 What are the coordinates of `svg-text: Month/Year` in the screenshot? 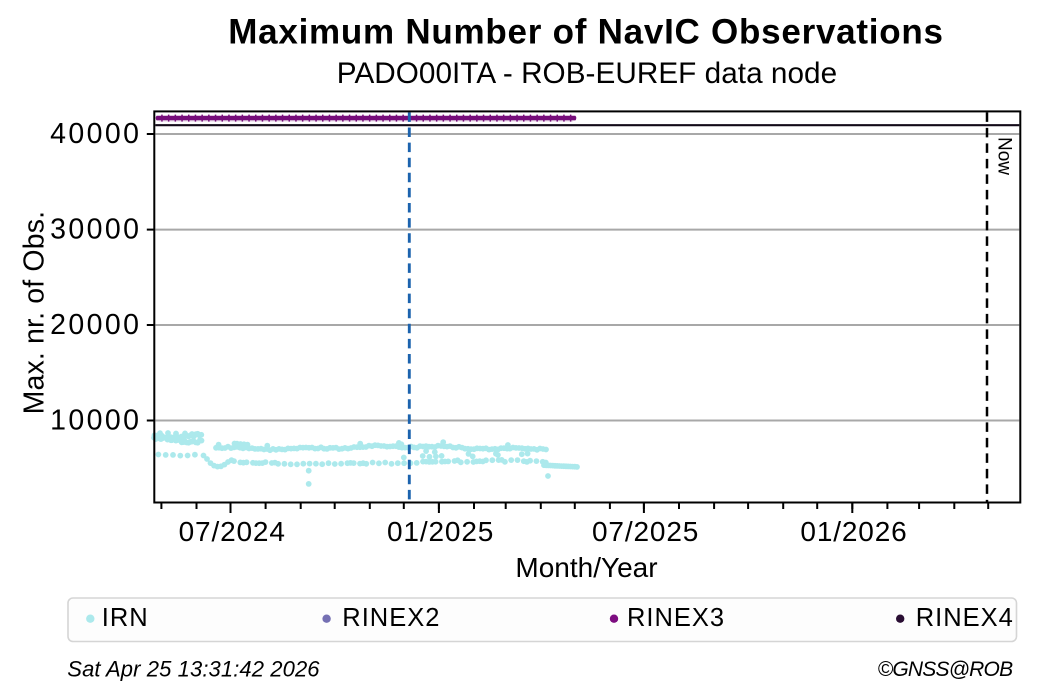 It's located at (586, 567).